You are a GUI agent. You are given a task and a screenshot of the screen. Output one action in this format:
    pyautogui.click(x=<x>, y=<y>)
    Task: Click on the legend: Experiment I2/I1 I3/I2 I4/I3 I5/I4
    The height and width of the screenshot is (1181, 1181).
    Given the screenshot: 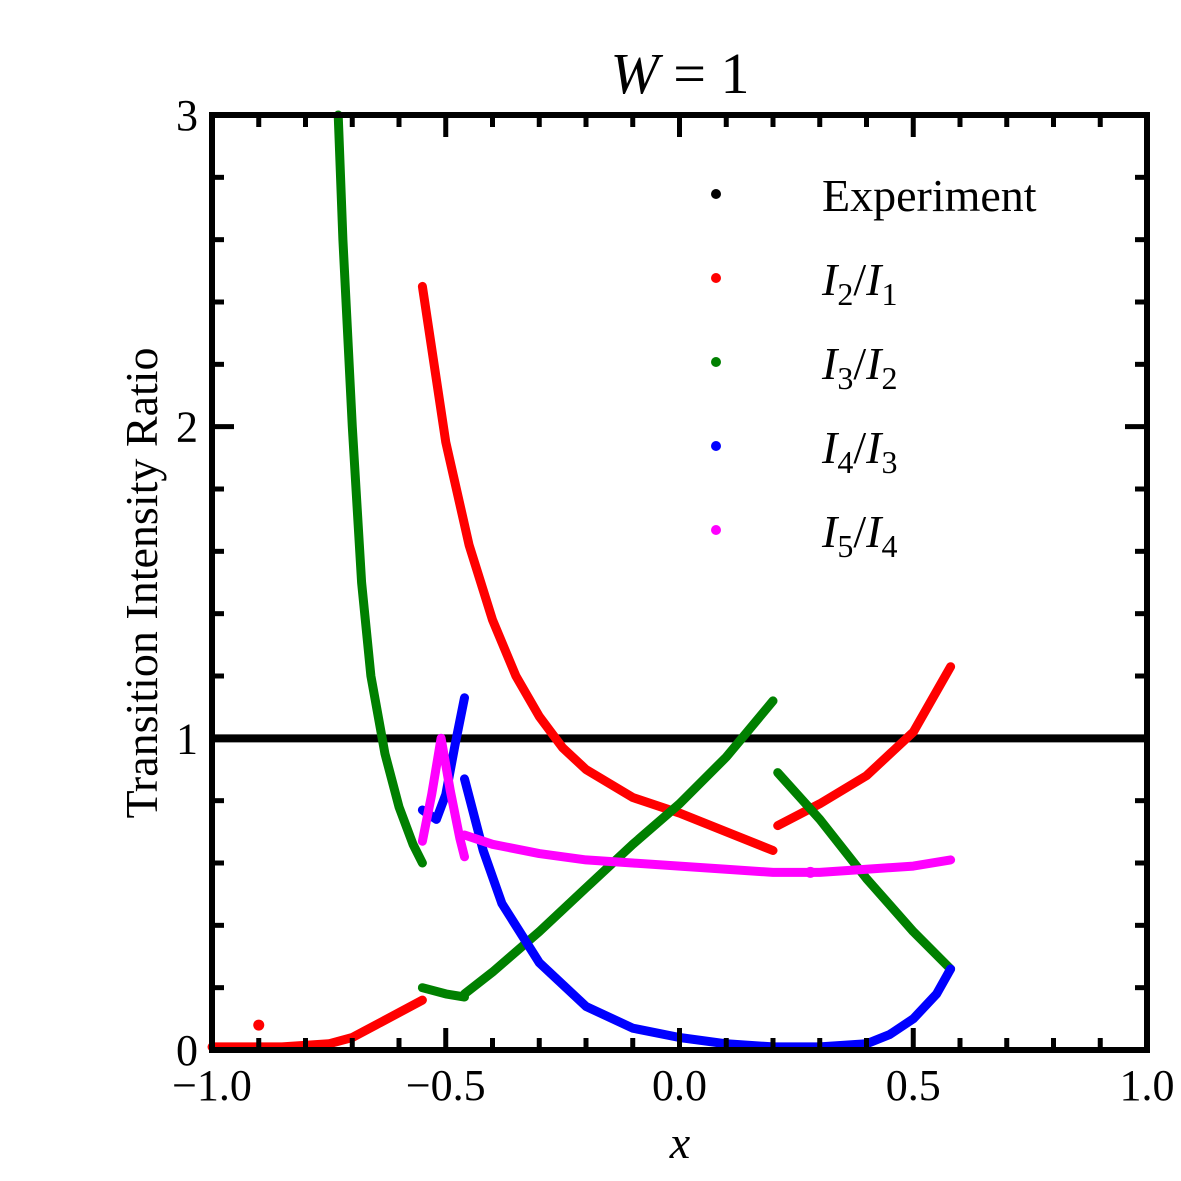 What is the action you would take?
    pyautogui.click(x=874, y=367)
    